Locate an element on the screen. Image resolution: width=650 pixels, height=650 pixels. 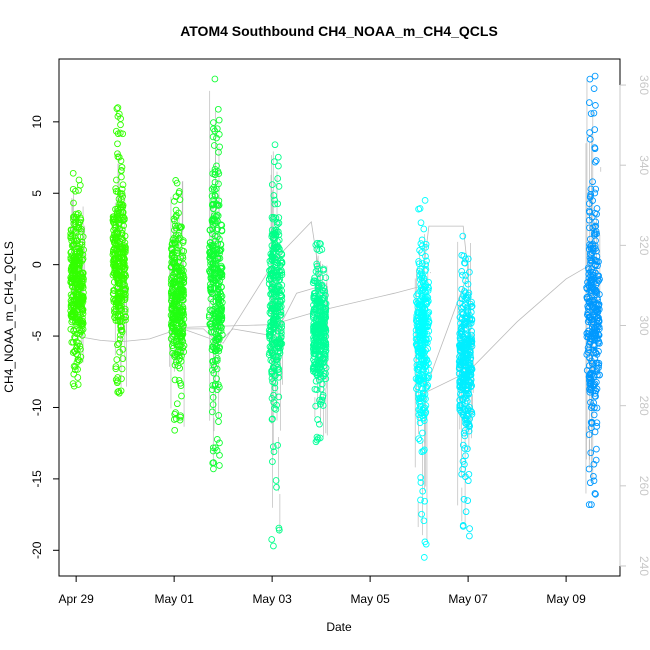
y2-tick-label: 340 is located at coordinates (643, 165).